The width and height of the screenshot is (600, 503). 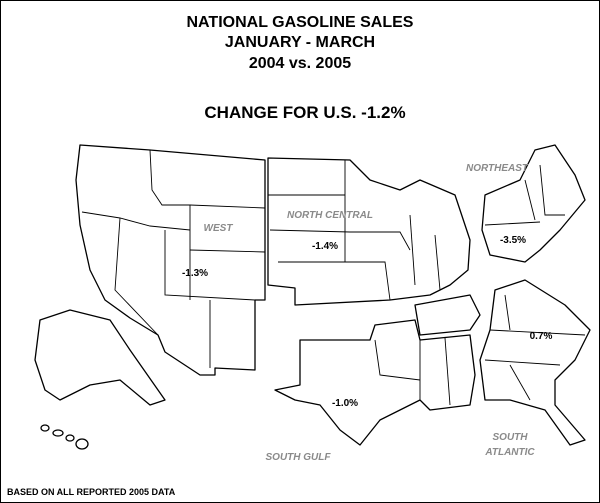 I want to click on region-name: NORTH CENTRAL, so click(x=330, y=215).